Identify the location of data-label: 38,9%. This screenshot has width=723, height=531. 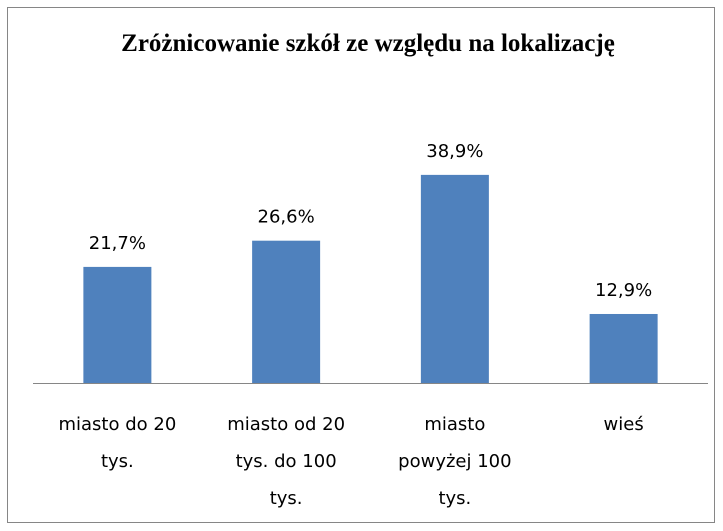
(454, 151).